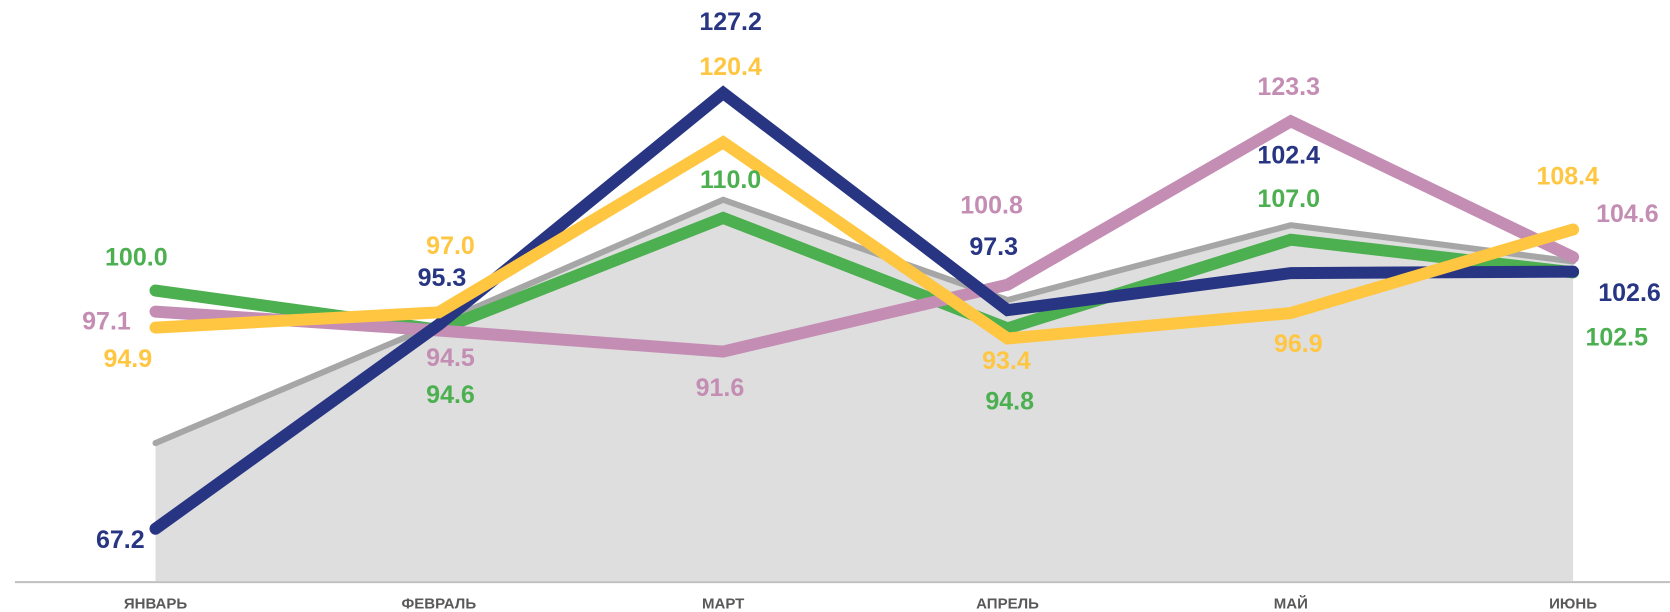 This screenshot has width=1670, height=612. I want to click on data-label: 104.6, so click(1627, 214).